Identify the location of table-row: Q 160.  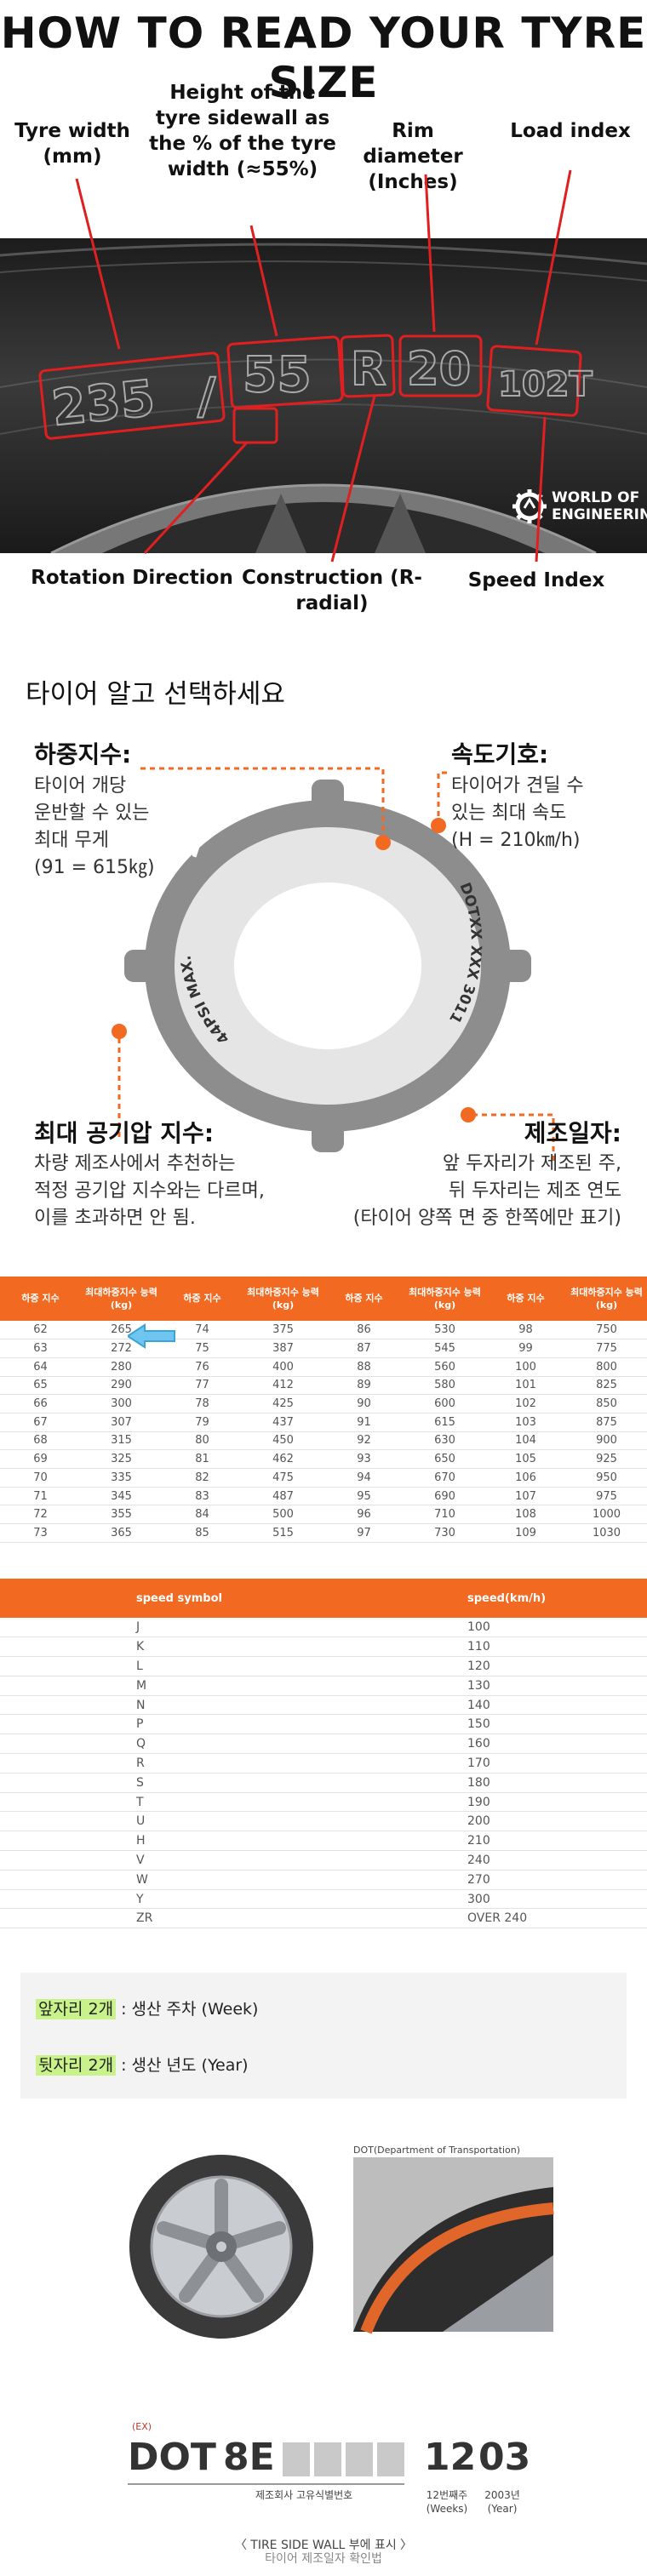
(323, 1744).